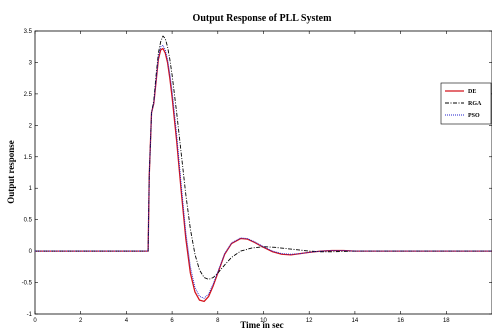 This screenshot has height=331, width=492. Describe the element at coordinates (30, 315) in the screenshot. I see `y-tick-label: -1` at that location.